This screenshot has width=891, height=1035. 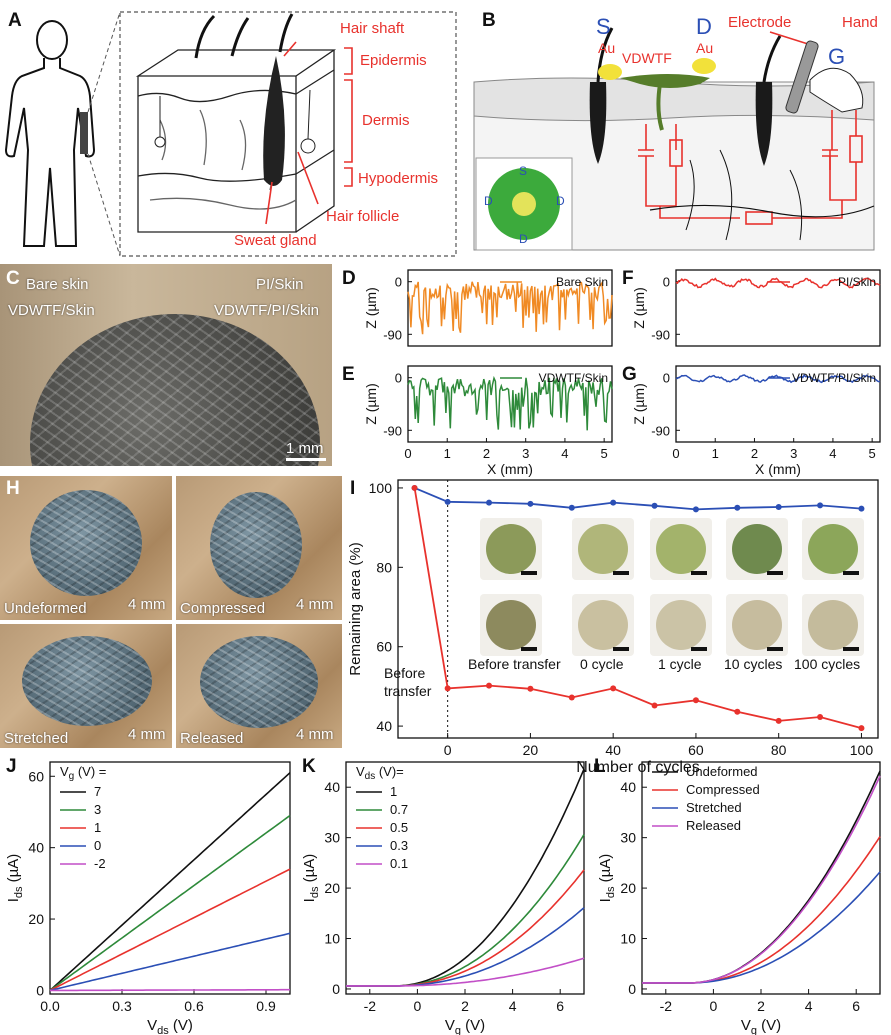 I want to click on thumb-0-top, so click(x=603, y=549).